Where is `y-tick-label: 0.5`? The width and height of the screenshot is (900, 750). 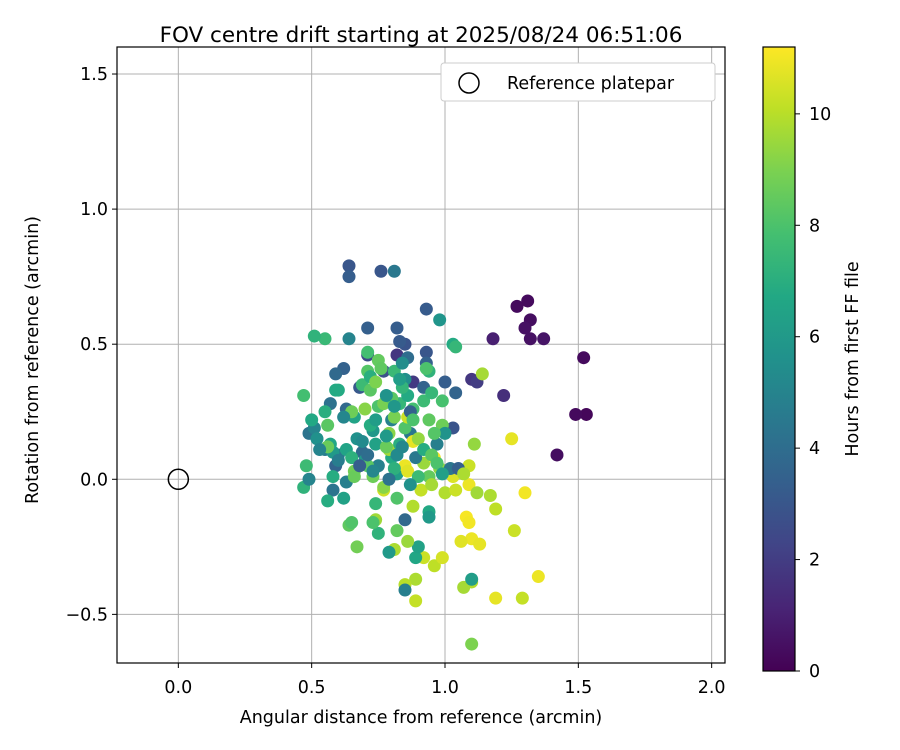 y-tick-label: 0.5 is located at coordinates (94, 345).